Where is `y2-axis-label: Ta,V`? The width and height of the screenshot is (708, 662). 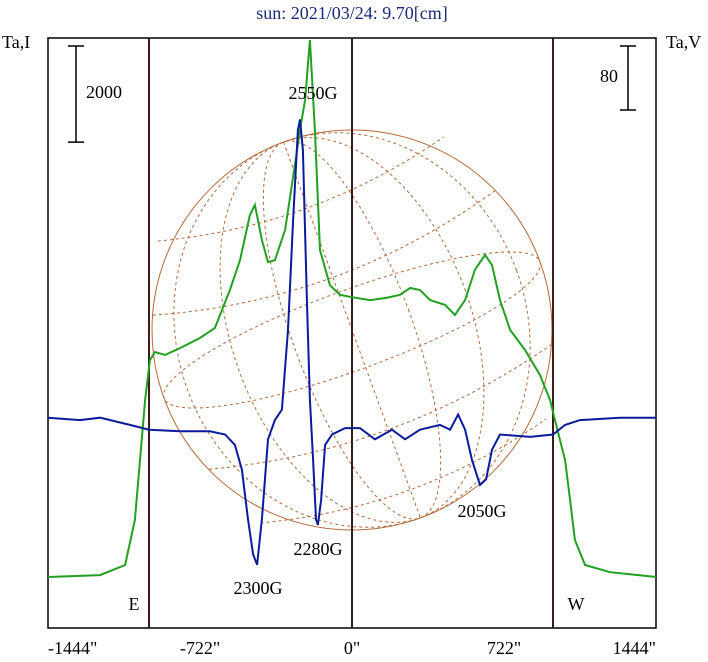
y2-axis-label: Ta,V is located at coordinates (683, 42).